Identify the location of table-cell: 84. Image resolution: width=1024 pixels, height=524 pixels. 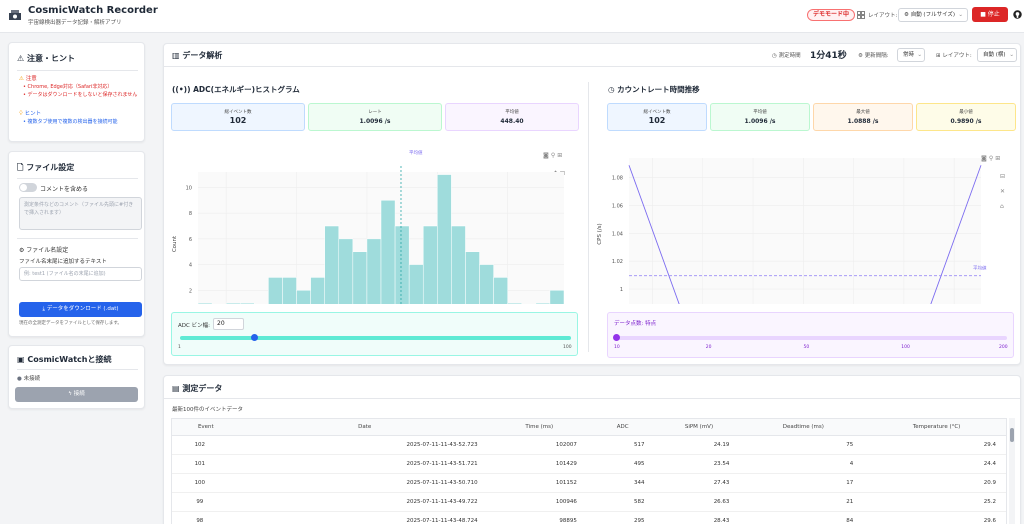
(803, 517).